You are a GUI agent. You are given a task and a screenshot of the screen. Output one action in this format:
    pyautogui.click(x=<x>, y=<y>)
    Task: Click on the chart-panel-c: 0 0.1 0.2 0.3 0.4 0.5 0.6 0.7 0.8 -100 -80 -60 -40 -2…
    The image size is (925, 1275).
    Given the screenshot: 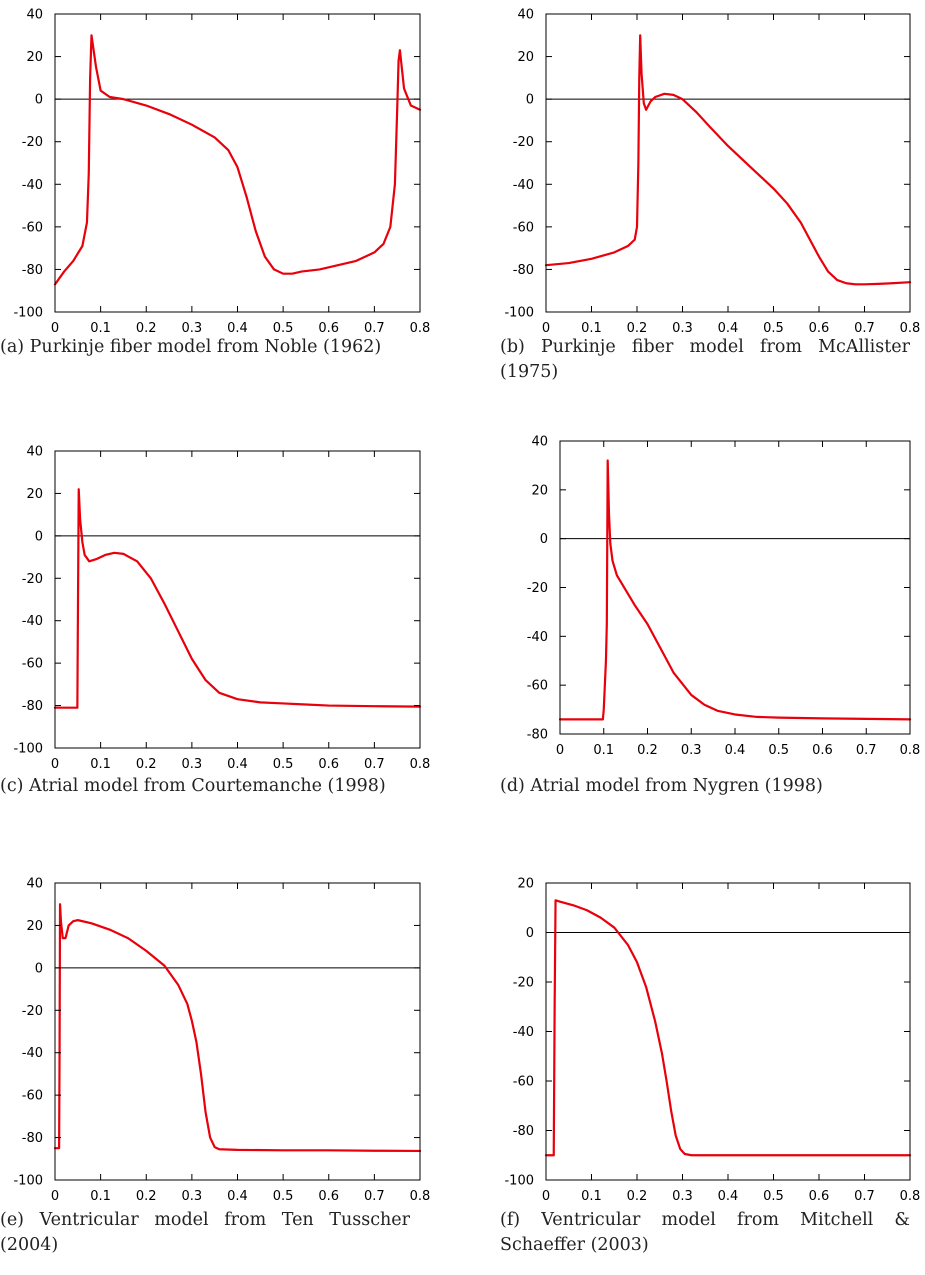 What is the action you would take?
    pyautogui.click(x=221, y=609)
    